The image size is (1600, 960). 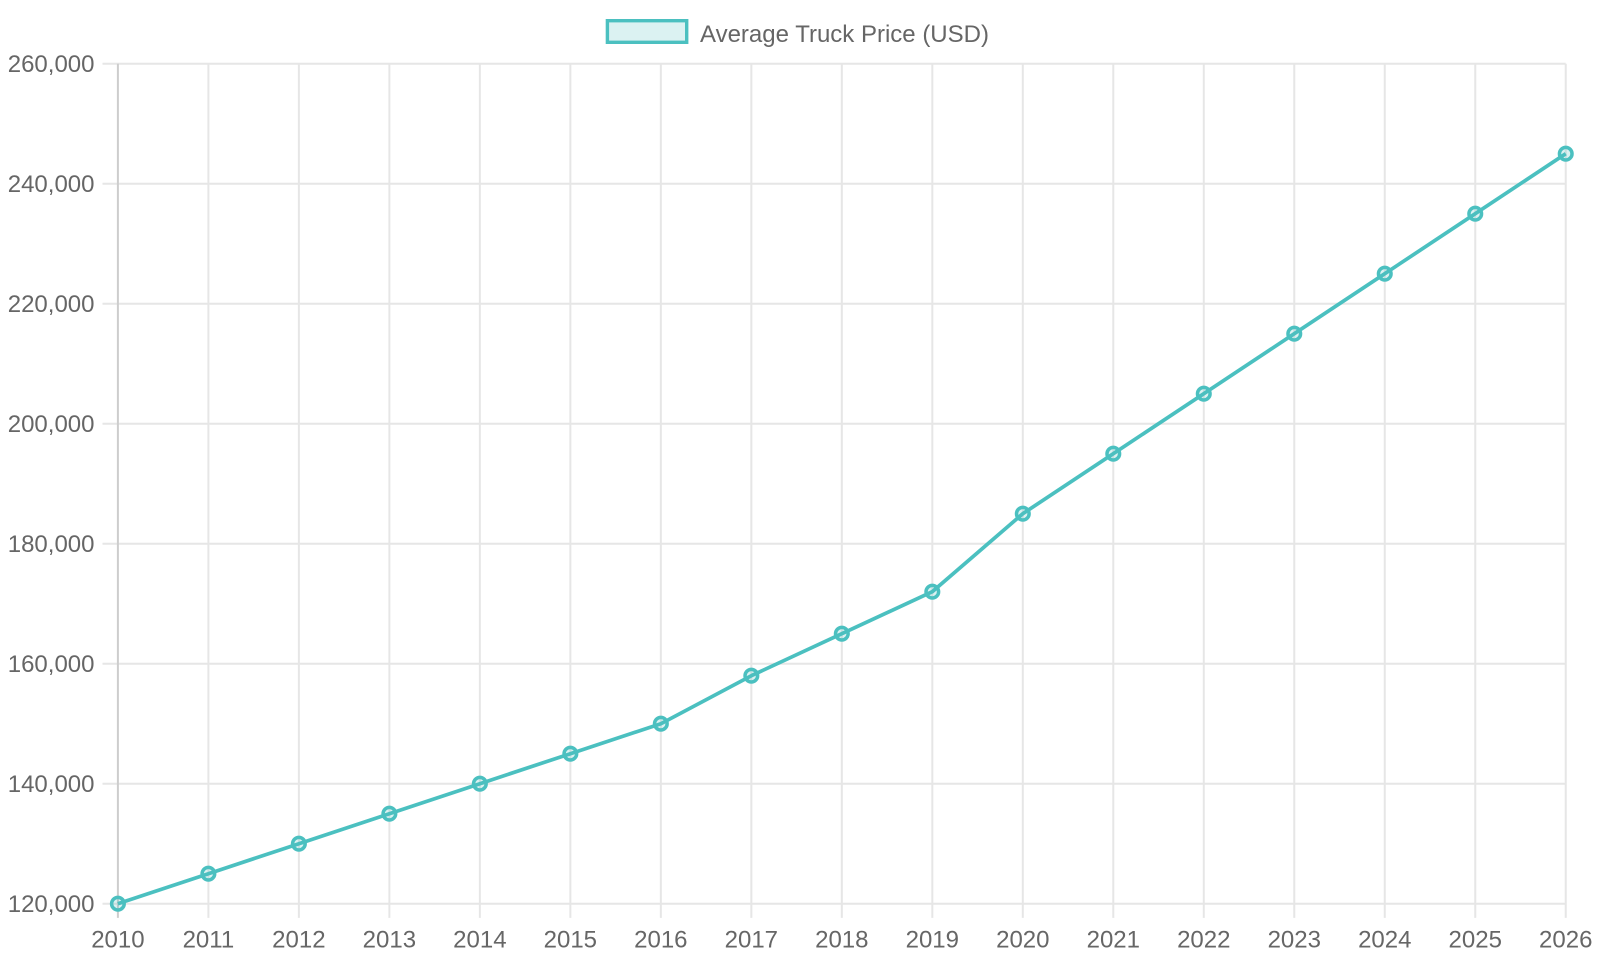 What do you see at coordinates (51, 424) in the screenshot?
I see `svg-text: 200,000` at bounding box center [51, 424].